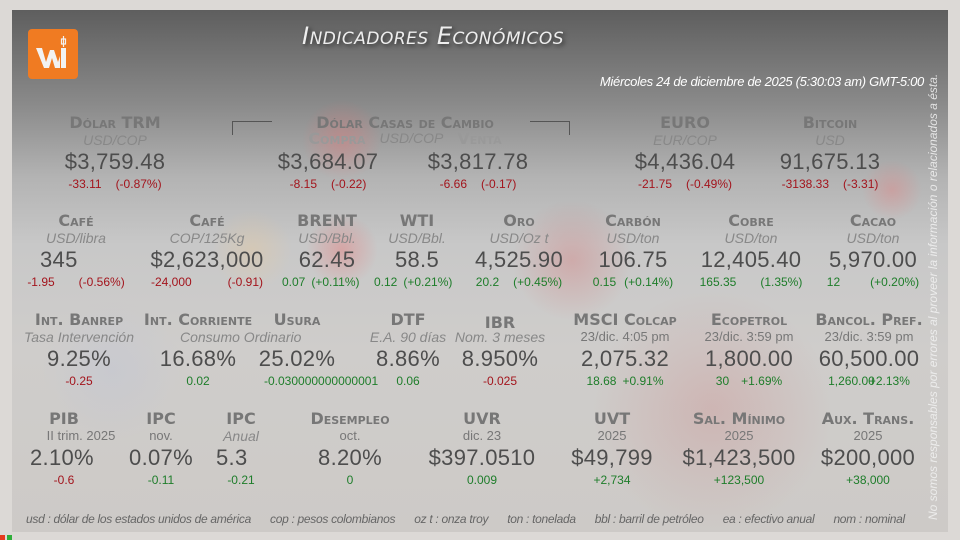 This screenshot has height=540, width=960. I want to click on compra-label: Compra, so click(337, 138).